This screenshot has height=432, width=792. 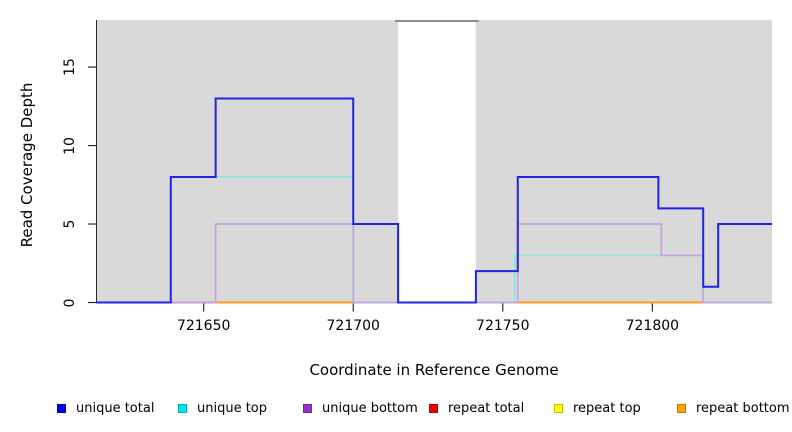 I want to click on legend-label: unique total, so click(x=115, y=408).